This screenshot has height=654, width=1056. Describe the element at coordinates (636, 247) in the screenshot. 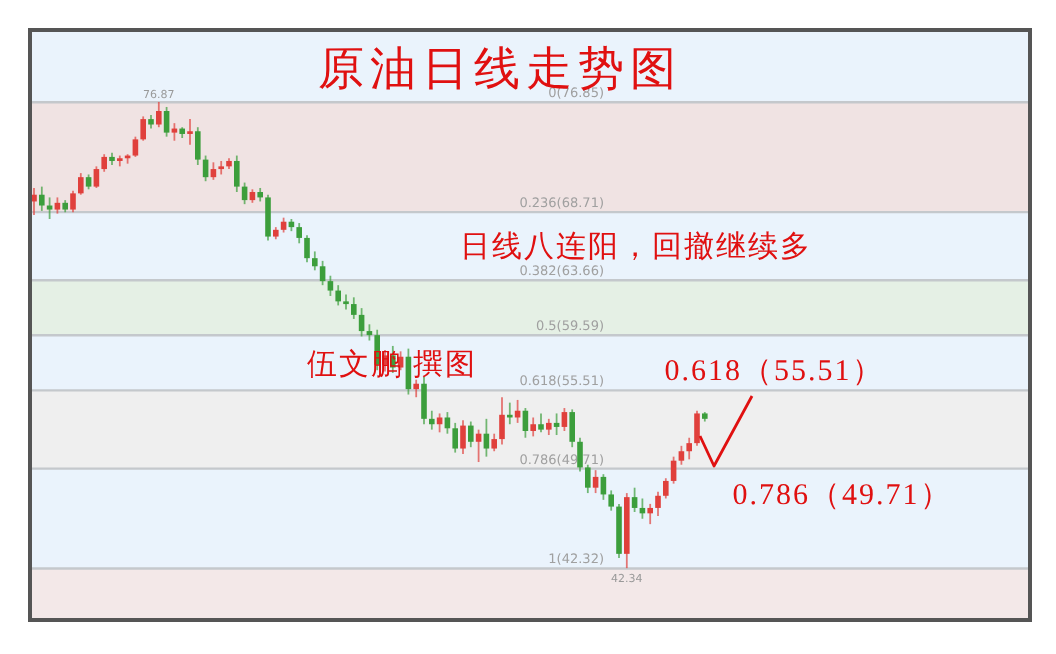

I see `annotation: 日线八连阳，回撤继续多` at that location.